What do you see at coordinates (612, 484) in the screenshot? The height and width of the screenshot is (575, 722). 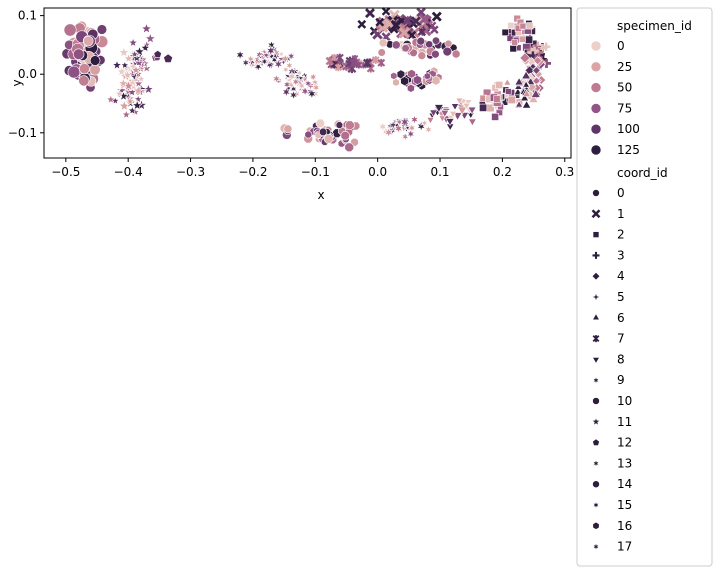 I see `legend-style-entry: 14` at bounding box center [612, 484].